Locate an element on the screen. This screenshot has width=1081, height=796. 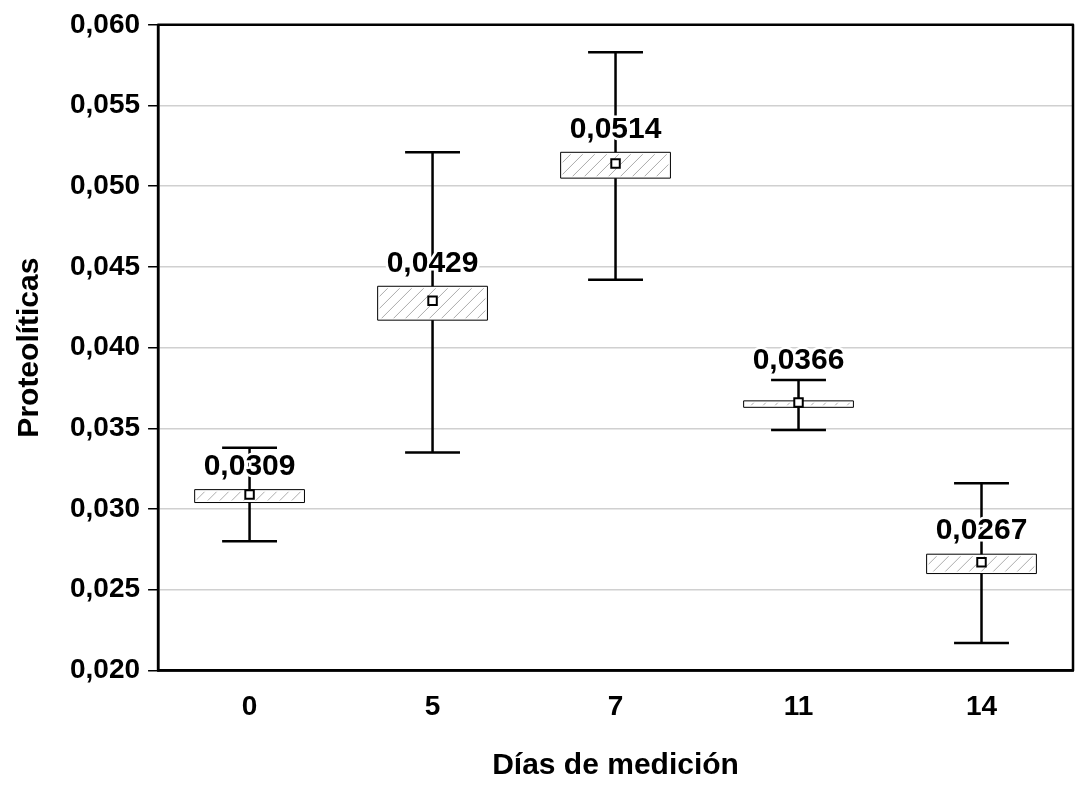
x-tick-label: 5 is located at coordinates (432, 705).